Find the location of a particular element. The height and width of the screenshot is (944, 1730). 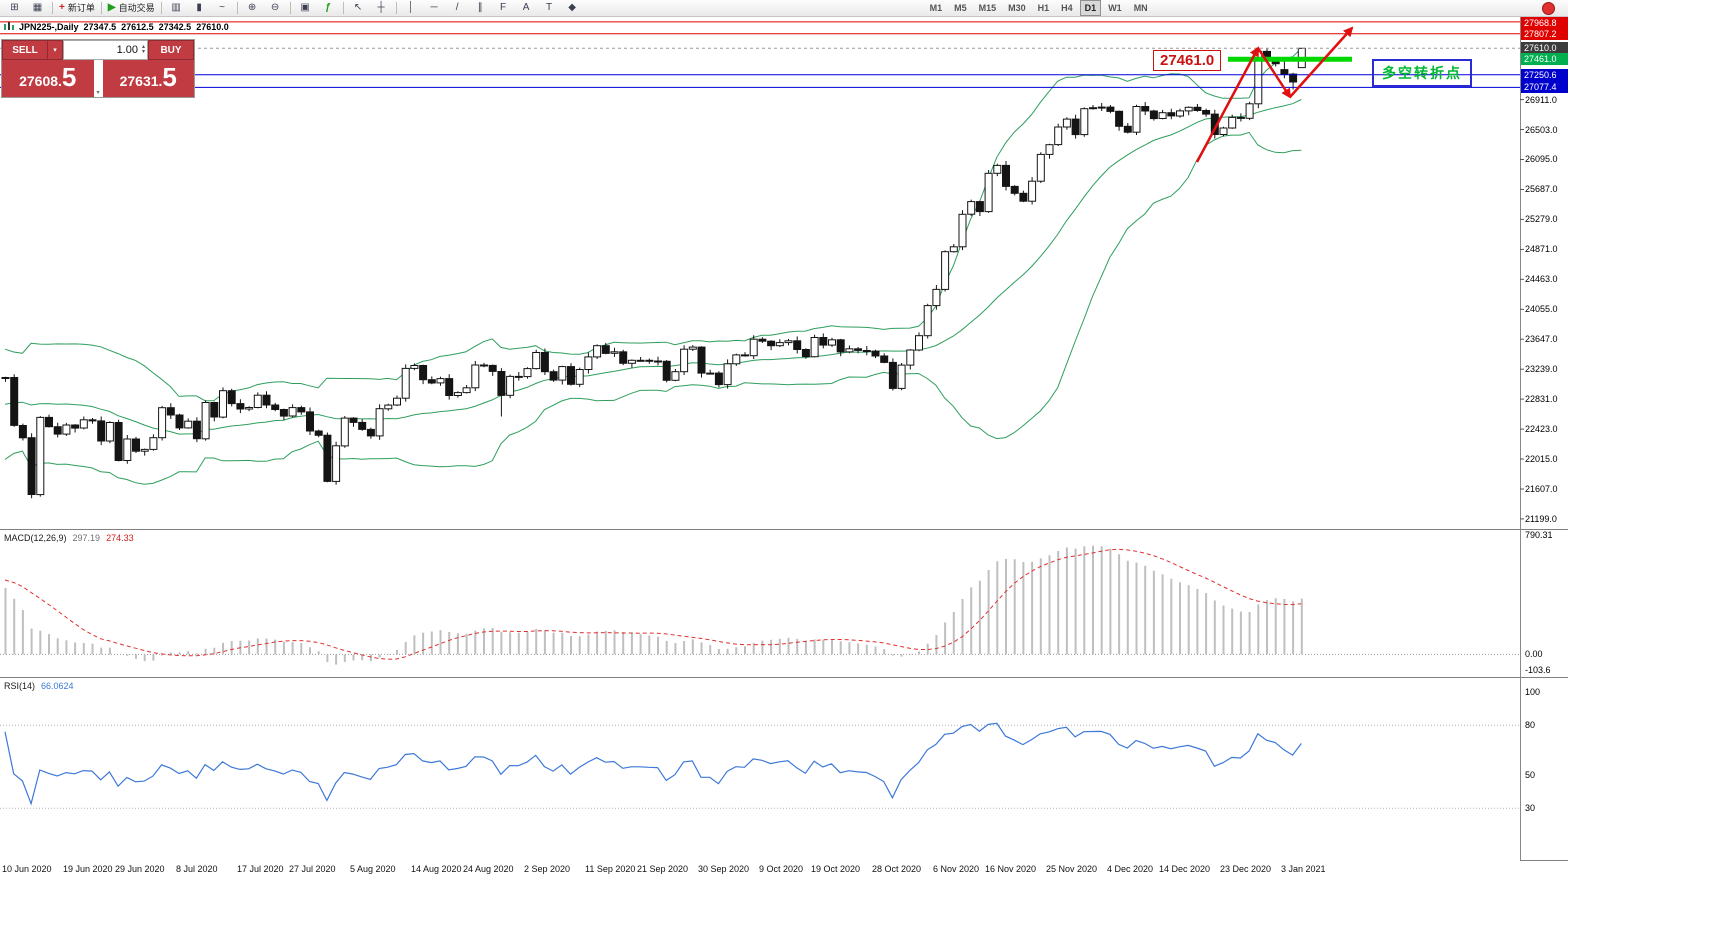

text-icon: A is located at coordinates (526, 7).